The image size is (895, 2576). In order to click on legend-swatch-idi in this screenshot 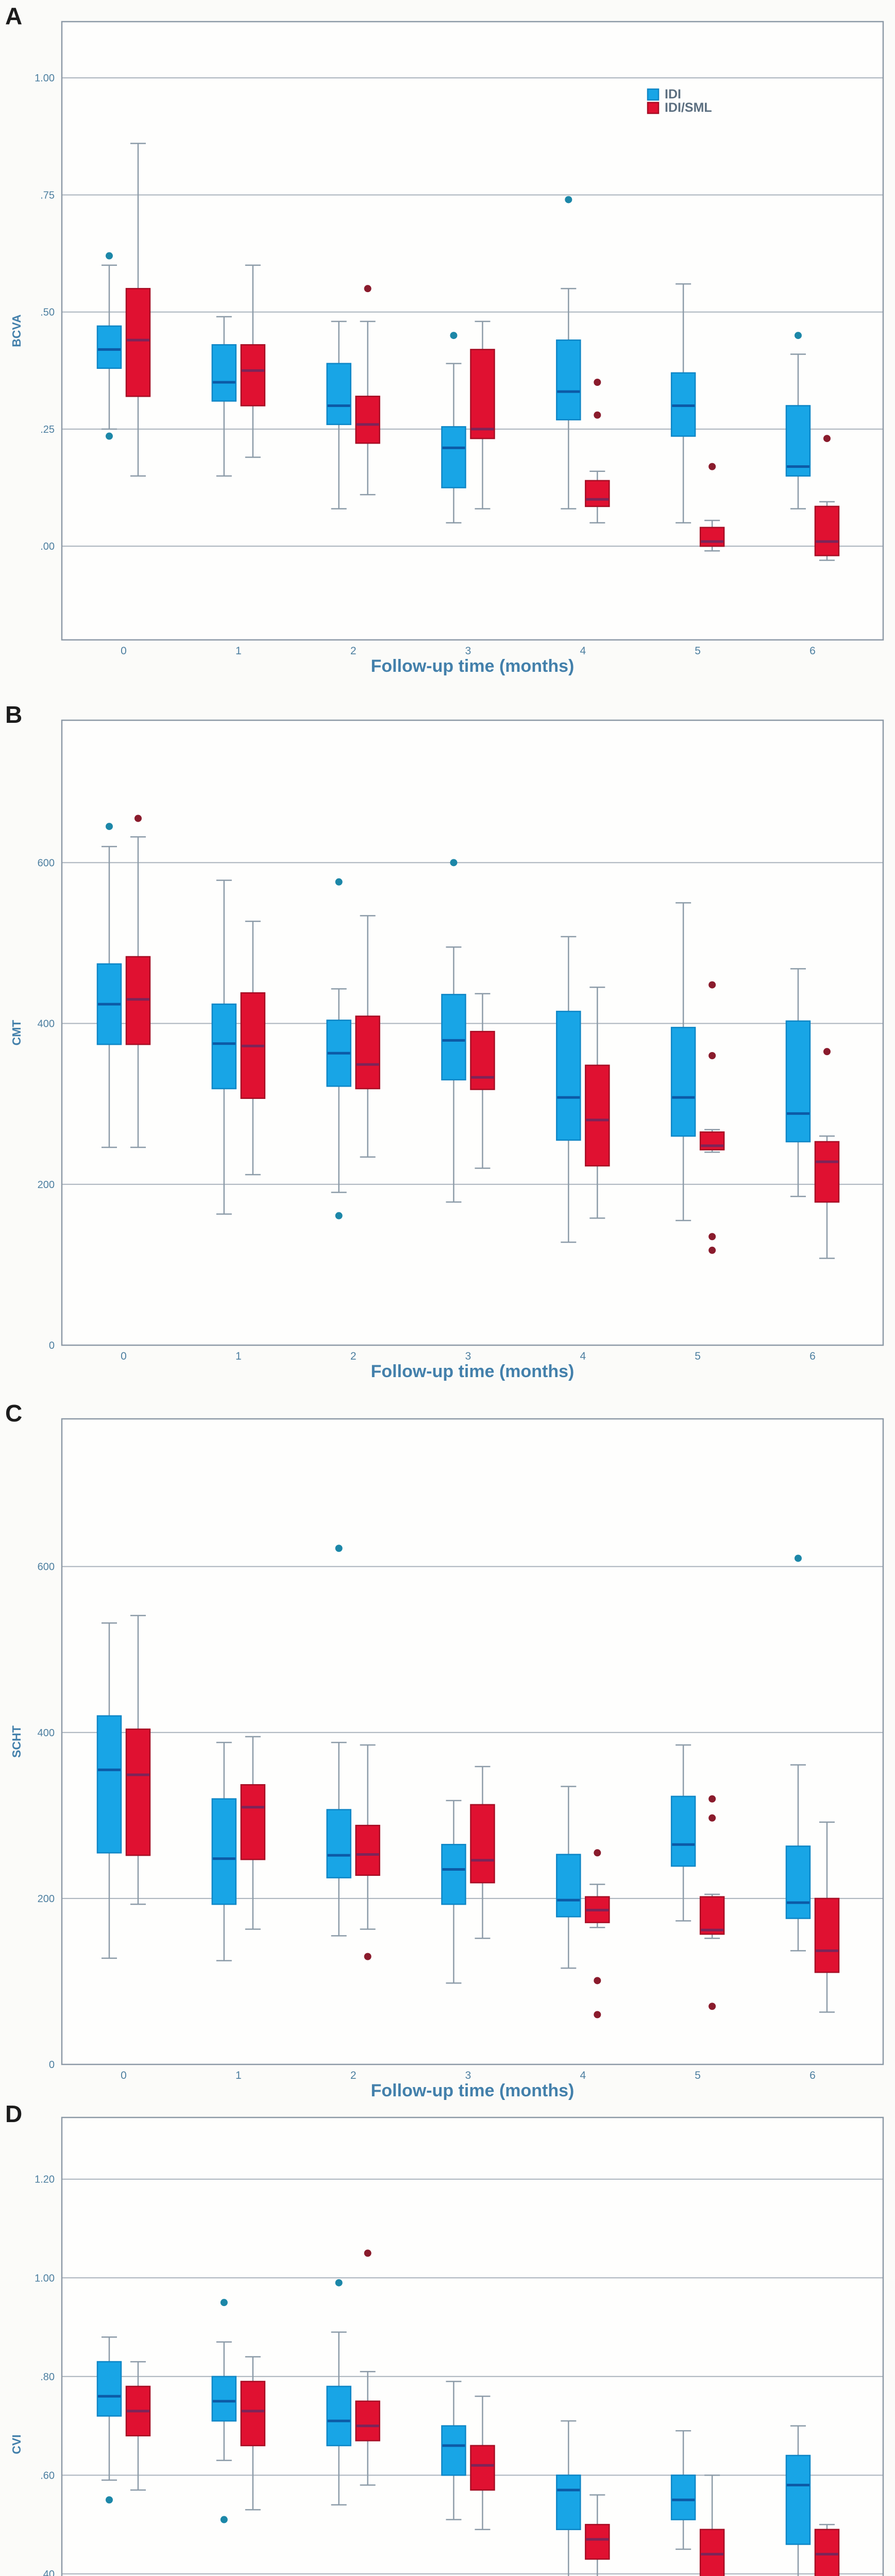, I will do `click(653, 95)`.